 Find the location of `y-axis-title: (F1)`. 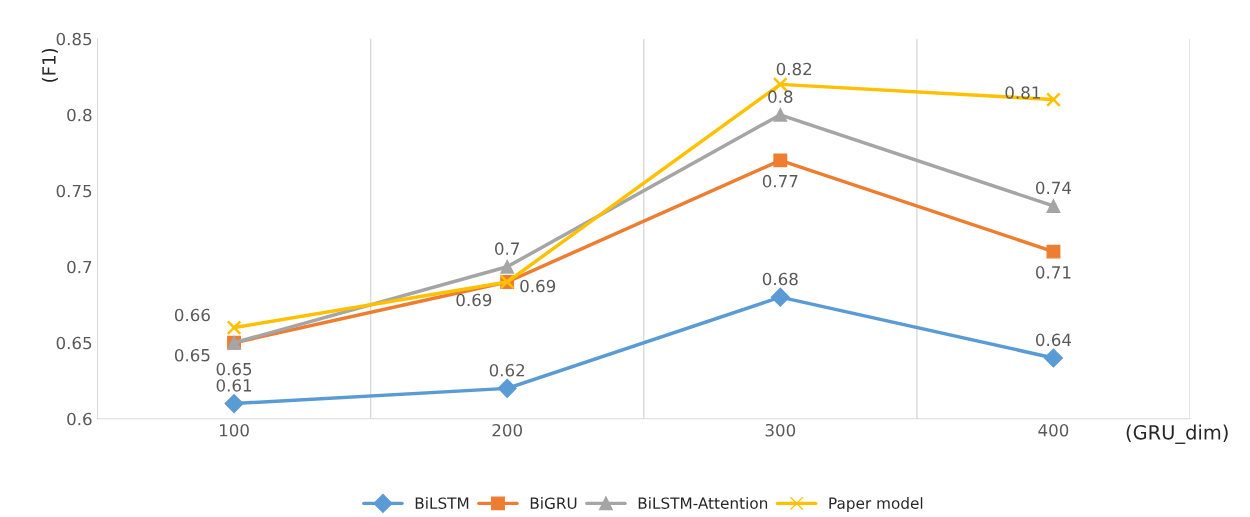

y-axis-title: (F1) is located at coordinates (49, 65).